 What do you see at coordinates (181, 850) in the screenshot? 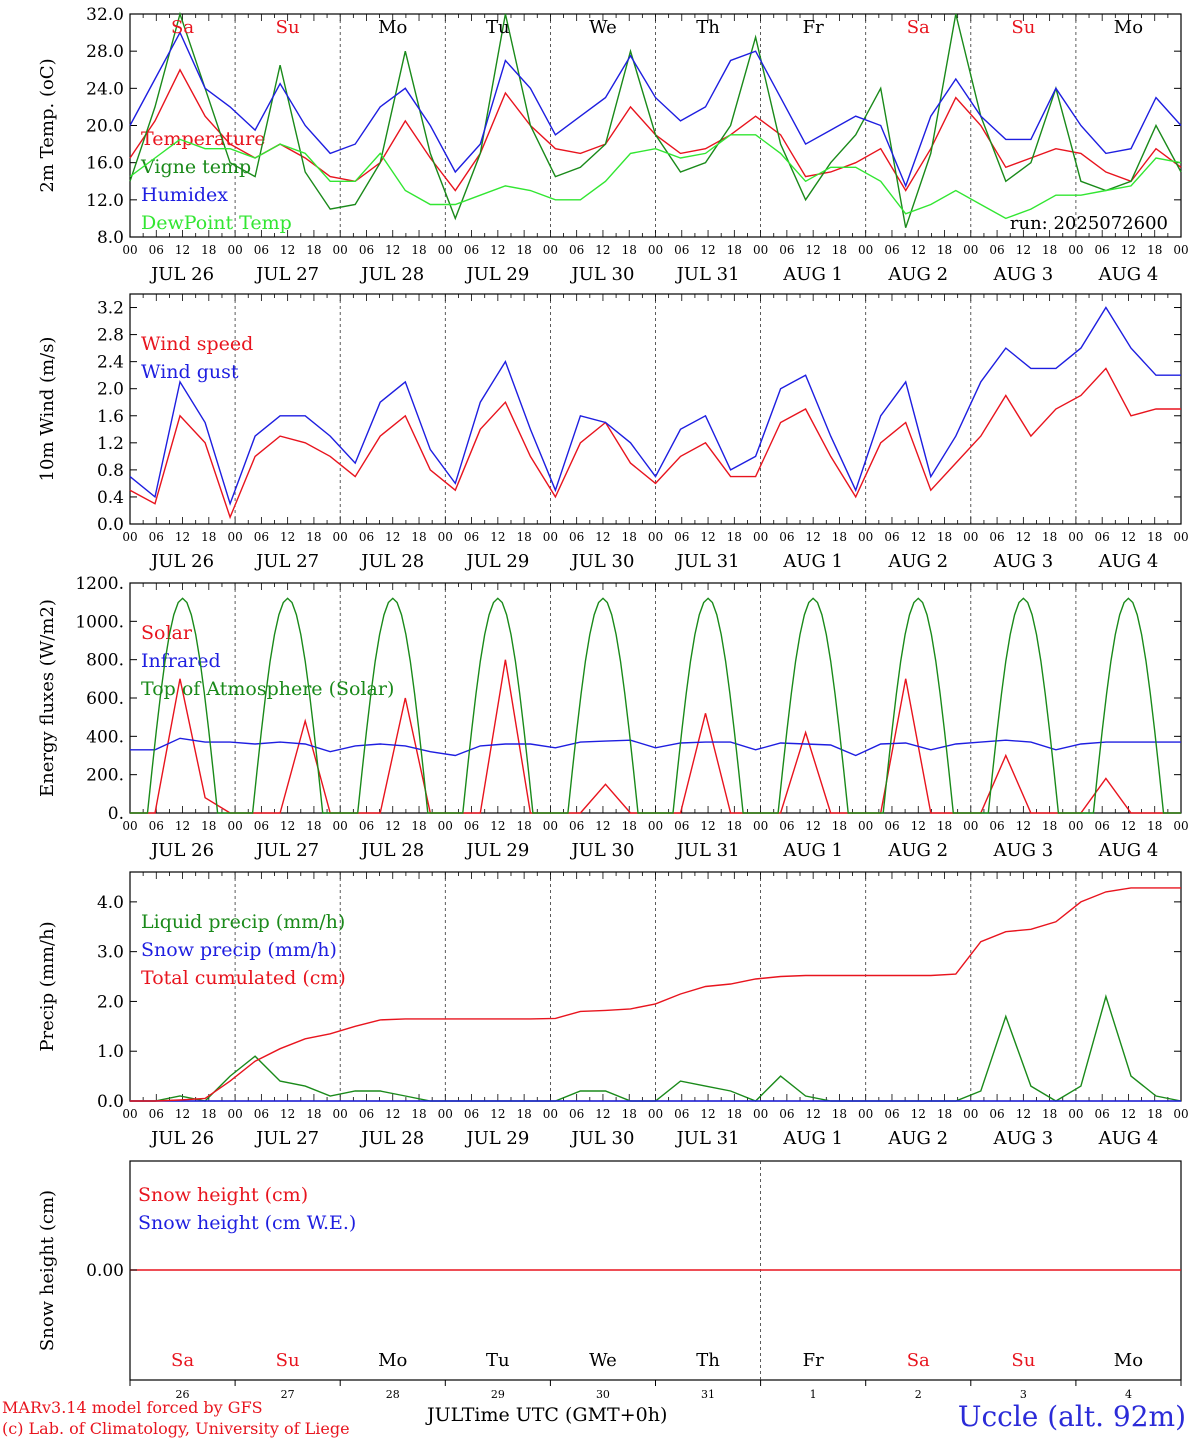
I see `date-label: JUL 26` at bounding box center [181, 850].